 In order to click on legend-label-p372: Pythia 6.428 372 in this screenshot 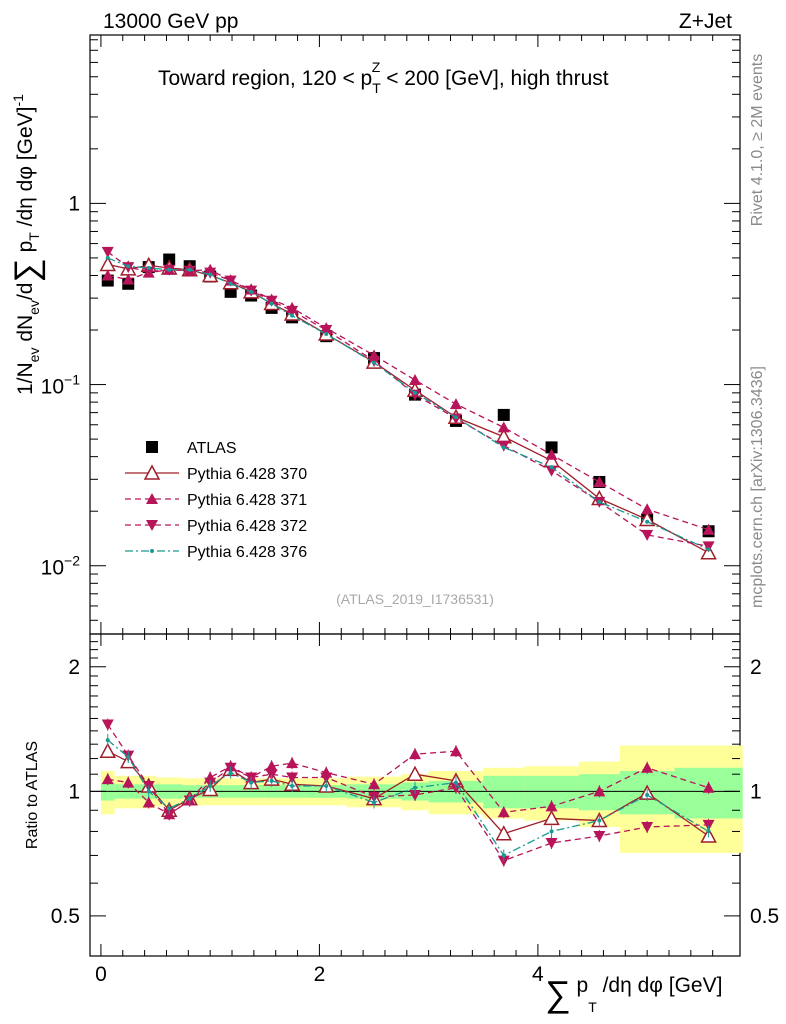, I will do `click(247, 526)`.